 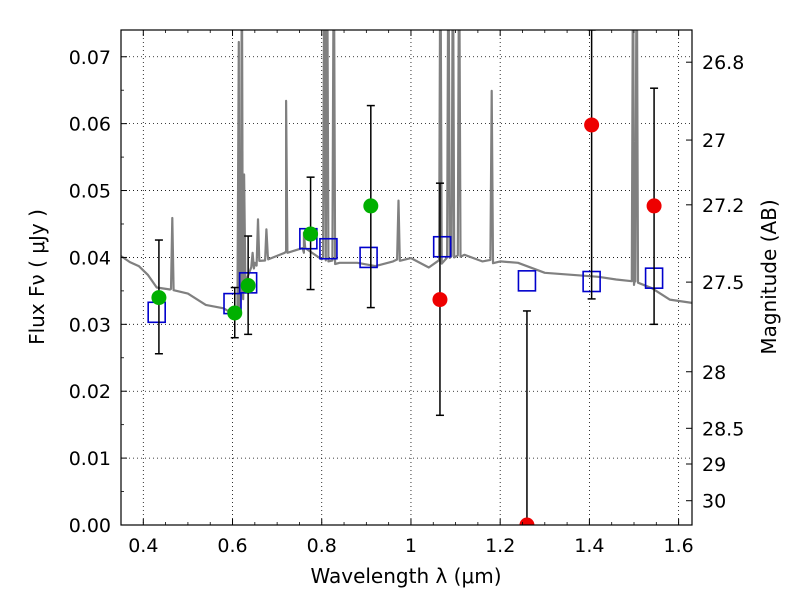 What do you see at coordinates (679, 546) in the screenshot?
I see `x-tick-label: 1.6` at bounding box center [679, 546].